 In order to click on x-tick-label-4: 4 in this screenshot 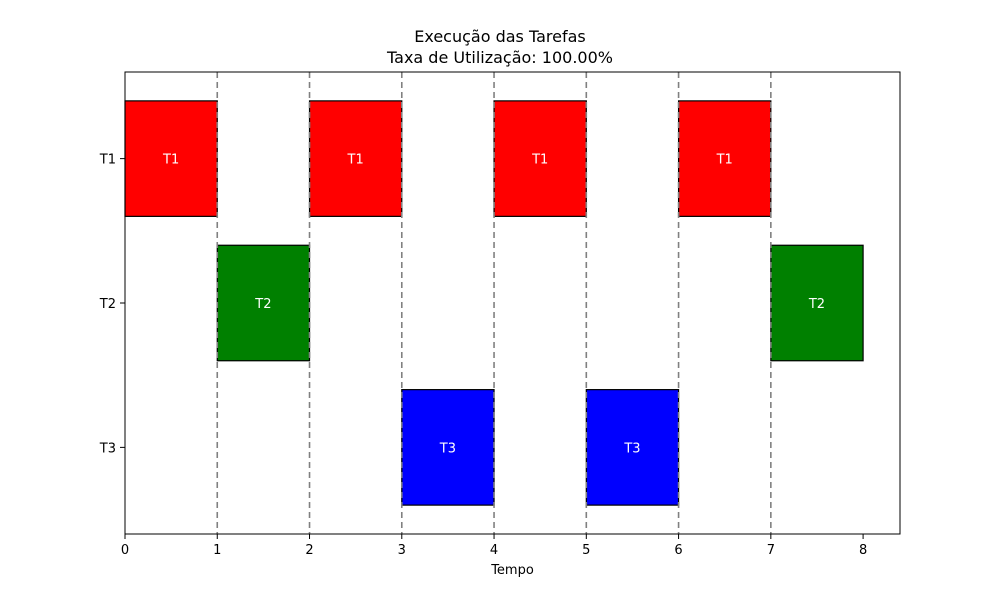, I will do `click(494, 550)`.